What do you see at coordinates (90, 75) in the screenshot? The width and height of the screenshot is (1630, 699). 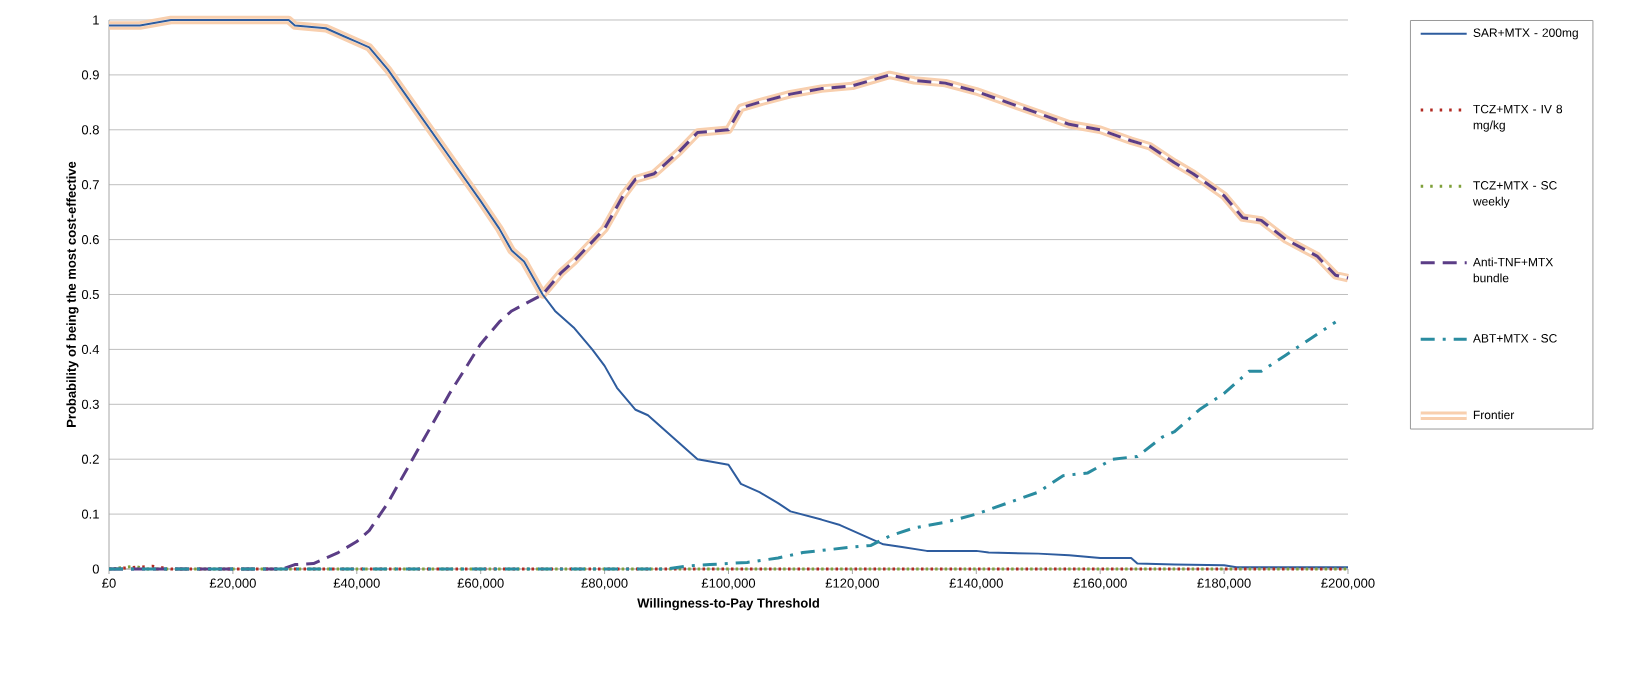 I see `y-tick-label: 0.9` at bounding box center [90, 75].